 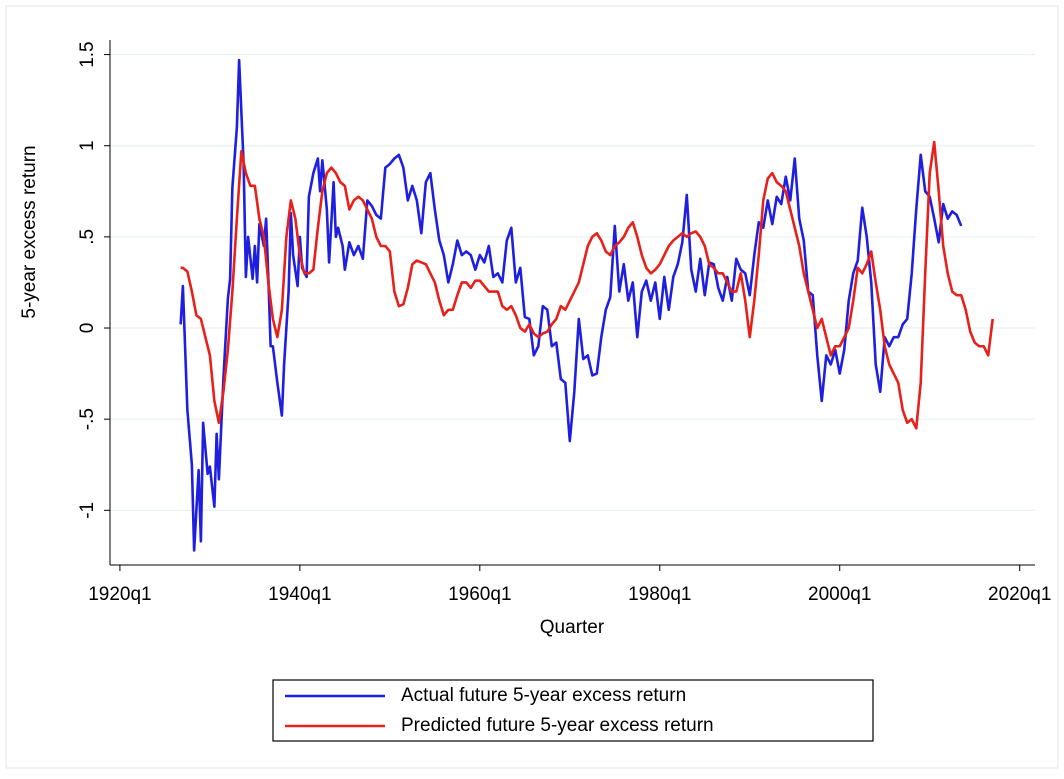 I want to click on x-axis-title: Quarter, so click(x=572, y=627).